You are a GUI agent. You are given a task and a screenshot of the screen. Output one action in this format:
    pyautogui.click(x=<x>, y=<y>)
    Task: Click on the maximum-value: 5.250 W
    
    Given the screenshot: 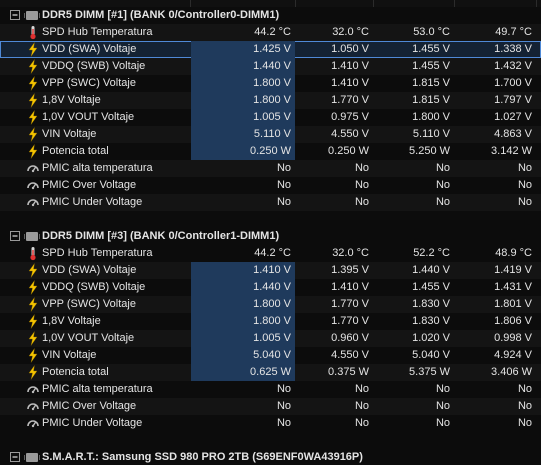 What is the action you would take?
    pyautogui.click(x=429, y=151)
    